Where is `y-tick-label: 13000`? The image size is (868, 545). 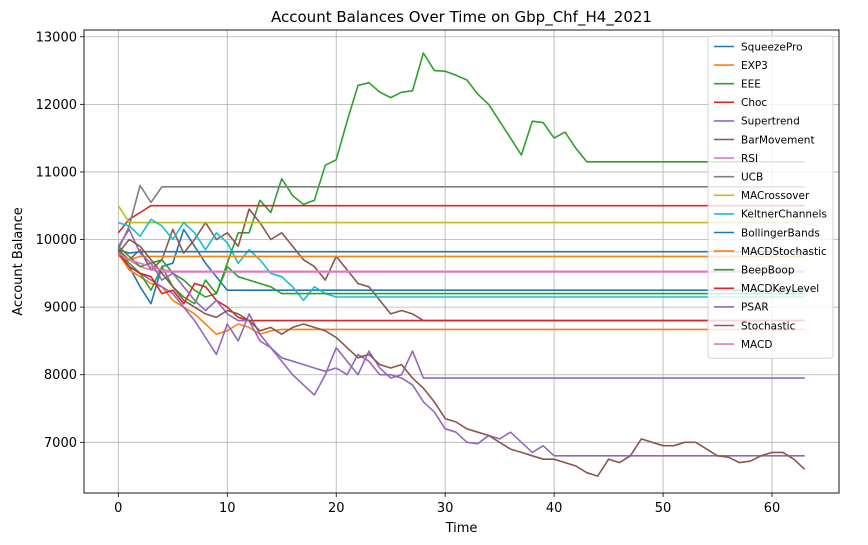 y-tick-label: 13000 is located at coordinates (56, 37).